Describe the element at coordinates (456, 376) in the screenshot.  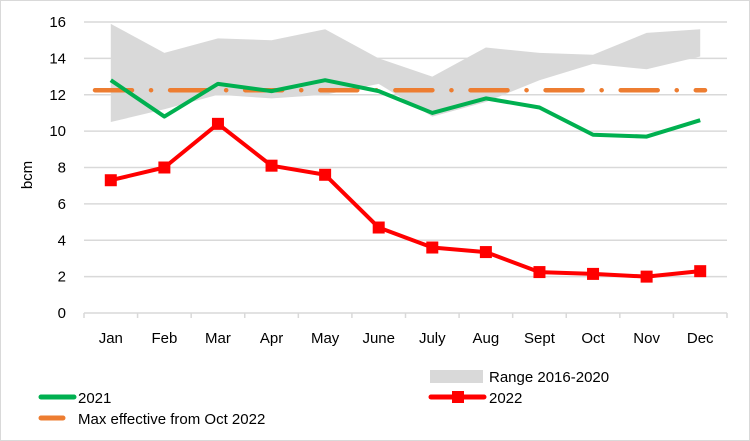
I see `legend-range-swatch` at that location.